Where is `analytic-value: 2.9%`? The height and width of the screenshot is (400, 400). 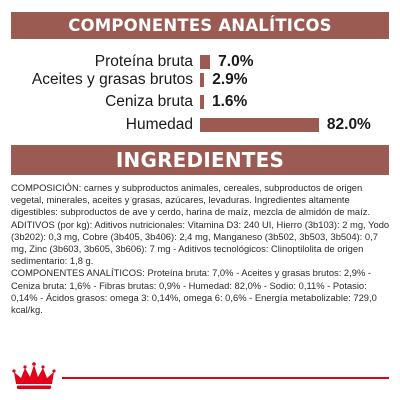
analytic-value: 2.9% is located at coordinates (230, 79).